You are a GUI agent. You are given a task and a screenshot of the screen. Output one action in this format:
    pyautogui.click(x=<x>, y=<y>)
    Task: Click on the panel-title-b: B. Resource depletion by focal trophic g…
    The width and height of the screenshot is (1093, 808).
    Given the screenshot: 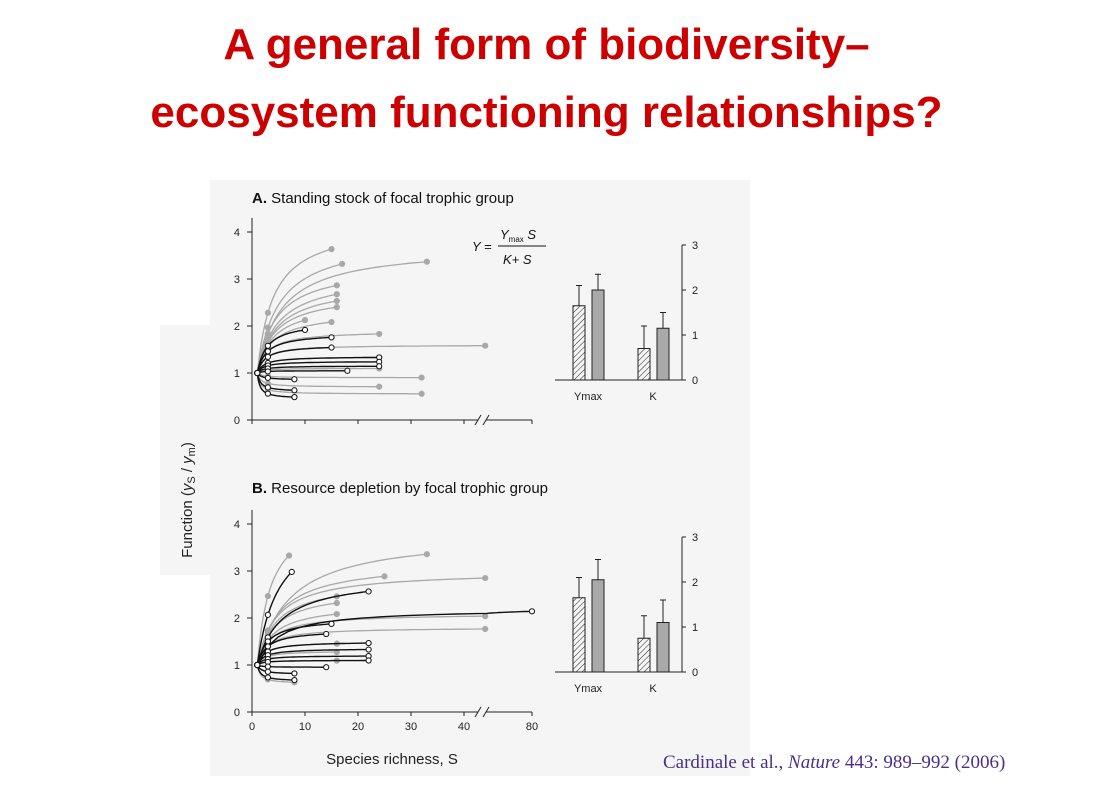 What is the action you would take?
    pyautogui.click(x=400, y=488)
    